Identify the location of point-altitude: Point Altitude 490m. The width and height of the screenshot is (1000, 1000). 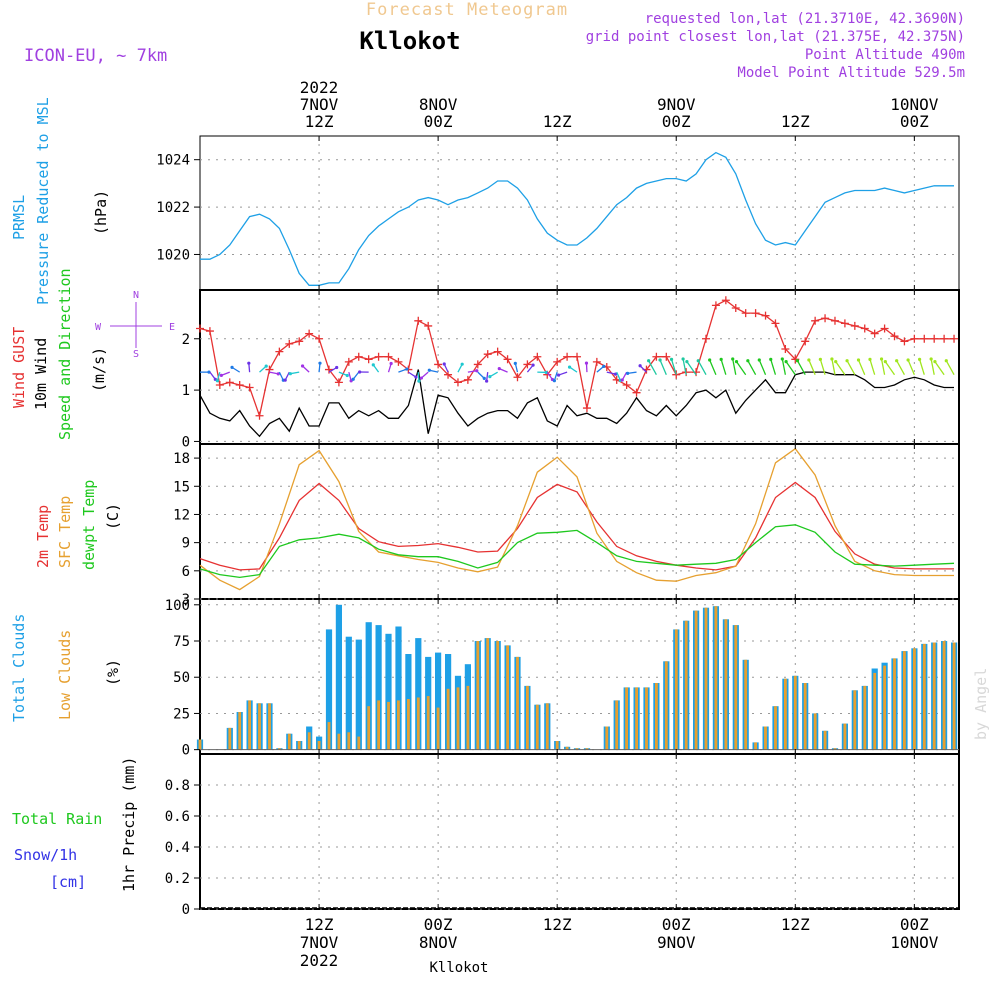
(885, 55).